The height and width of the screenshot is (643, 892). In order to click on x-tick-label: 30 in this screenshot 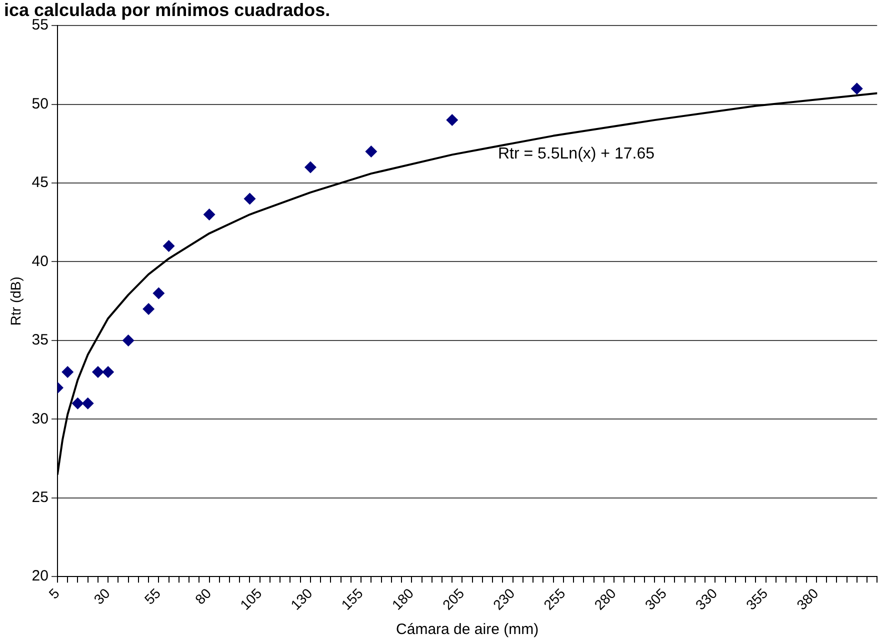, I will do `click(102, 596)`.